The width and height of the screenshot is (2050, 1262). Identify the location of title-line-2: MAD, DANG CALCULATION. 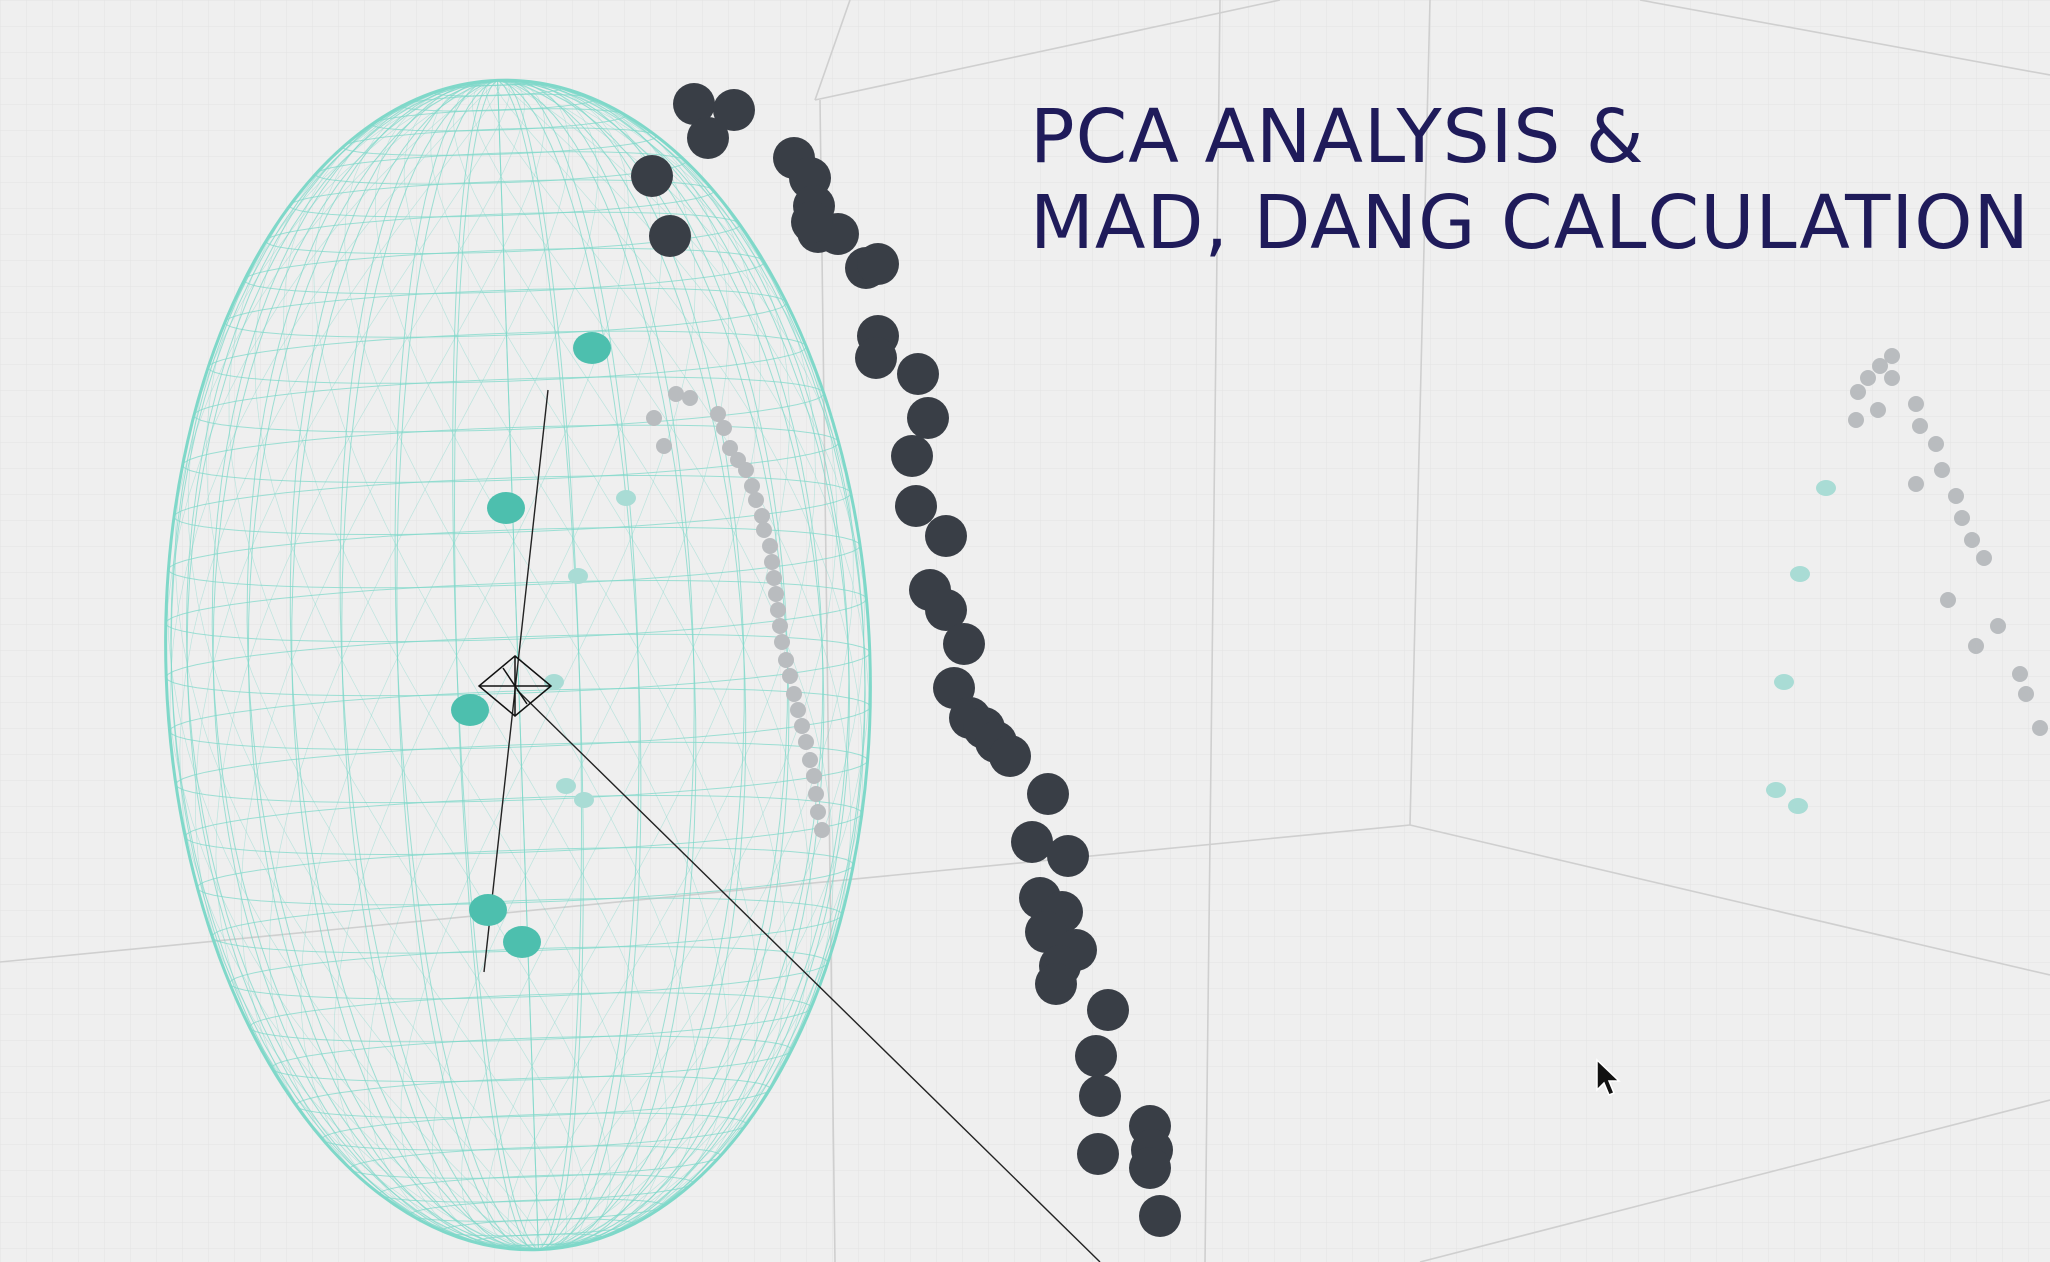
(1530, 223).